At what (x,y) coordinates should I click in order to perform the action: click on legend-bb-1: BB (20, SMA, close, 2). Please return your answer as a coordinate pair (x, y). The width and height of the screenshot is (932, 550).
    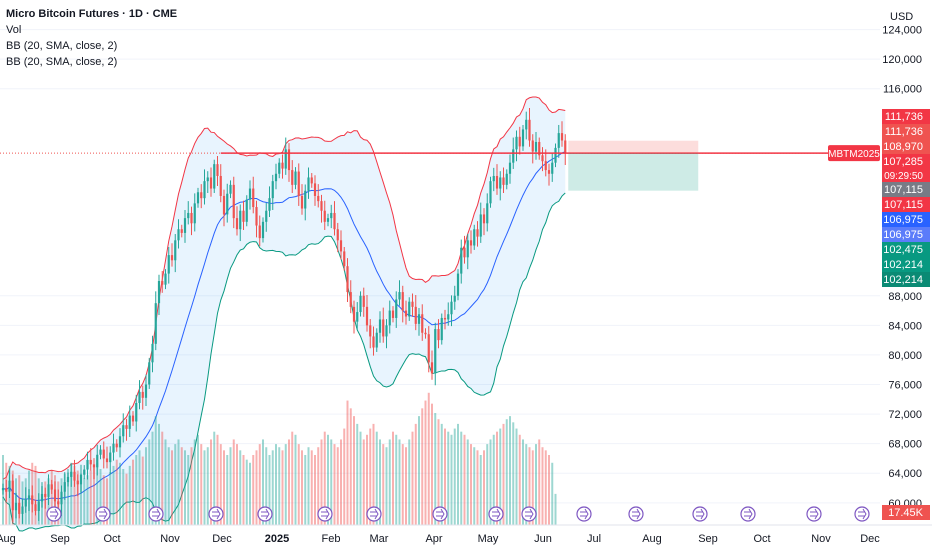
    Looking at the image, I should click on (62, 46).